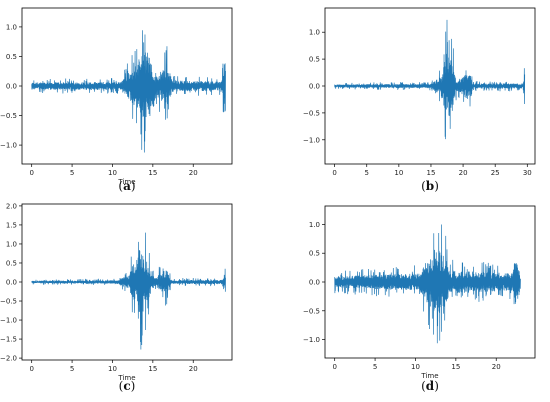  Describe the element at coordinates (11, 206) in the screenshot. I see `y-tick-label: 2.0` at that location.